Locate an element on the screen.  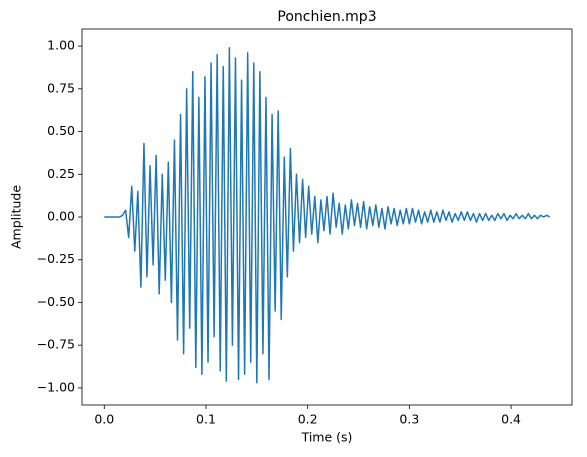
x-tick-label: 0.4 is located at coordinates (511, 419).